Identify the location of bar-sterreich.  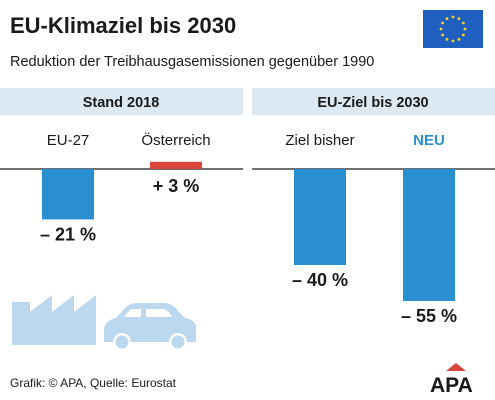
(176, 165).